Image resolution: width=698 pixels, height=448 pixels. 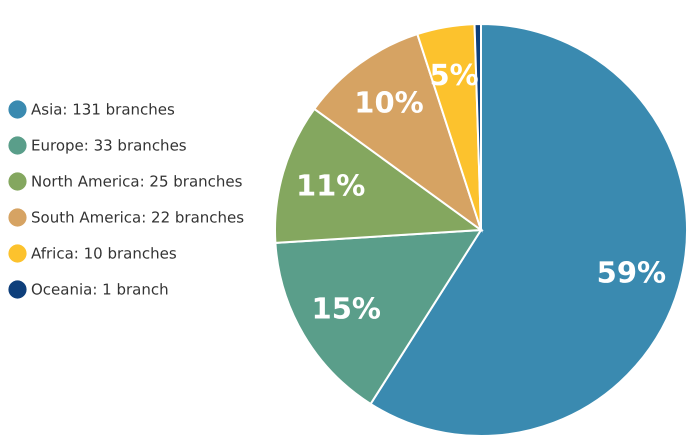 What do you see at coordinates (331, 185) in the screenshot?
I see `data-label: 11%` at bounding box center [331, 185].